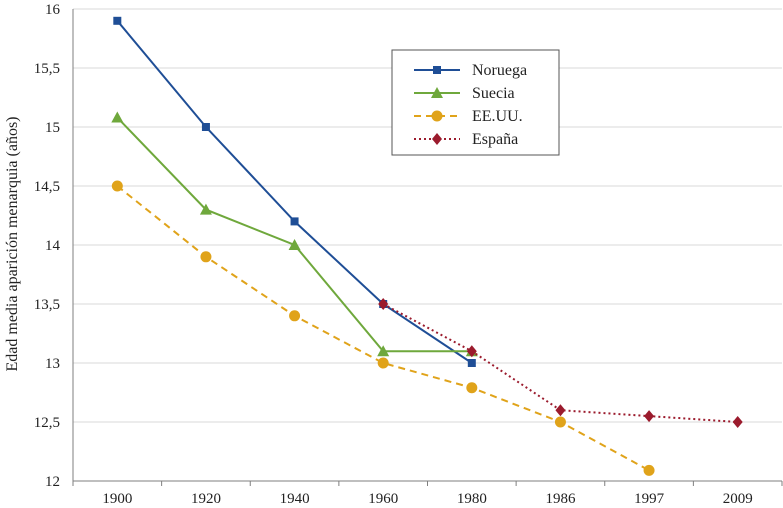 The image size is (783, 508). I want to click on x-tick-label: 1940, so click(295, 499).